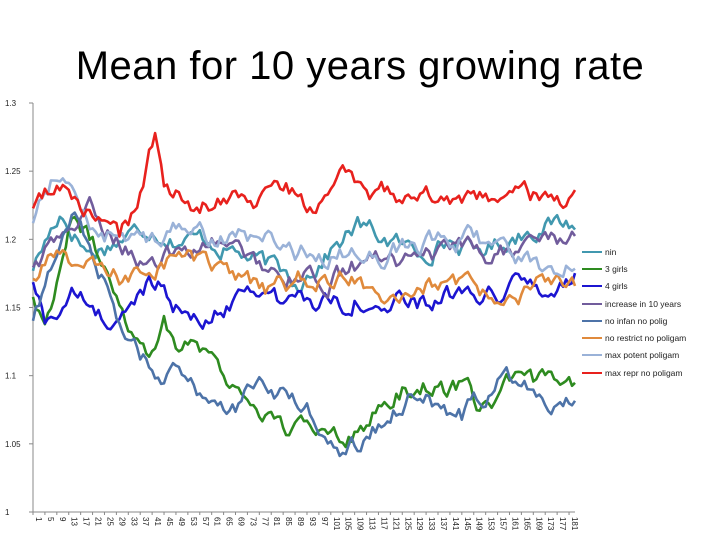 The height and width of the screenshot is (540, 720). What do you see at coordinates (372, 523) in the screenshot?
I see `x-tick-label: 113` at bounding box center [372, 523].